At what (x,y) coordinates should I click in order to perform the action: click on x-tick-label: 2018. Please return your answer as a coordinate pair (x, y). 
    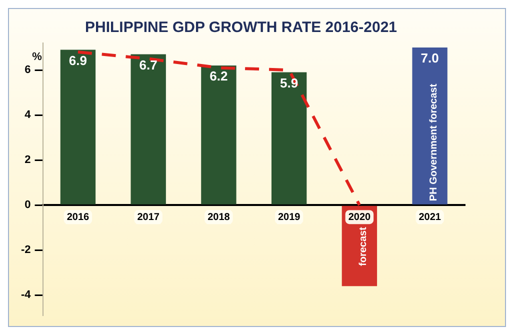
    Looking at the image, I should click on (219, 217).